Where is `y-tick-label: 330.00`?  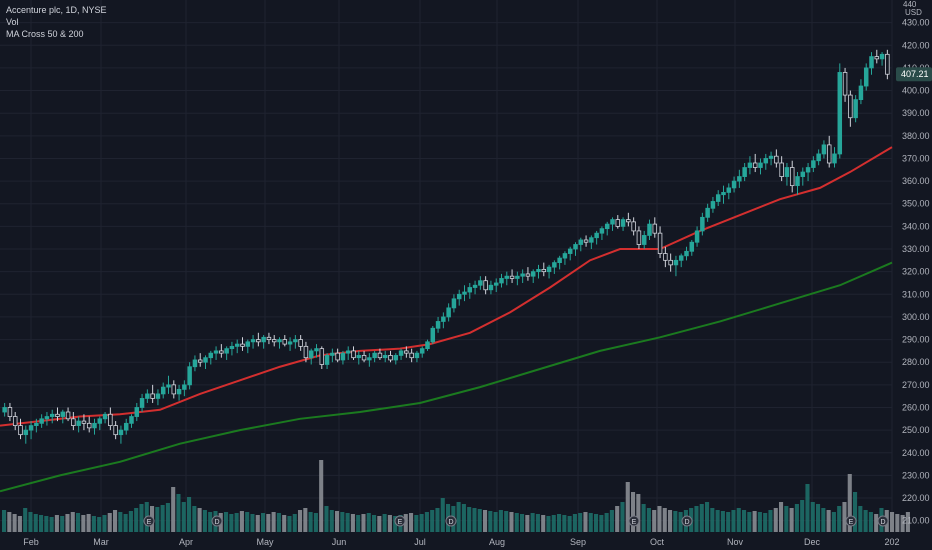 y-tick-label: 330.00 is located at coordinates (916, 249).